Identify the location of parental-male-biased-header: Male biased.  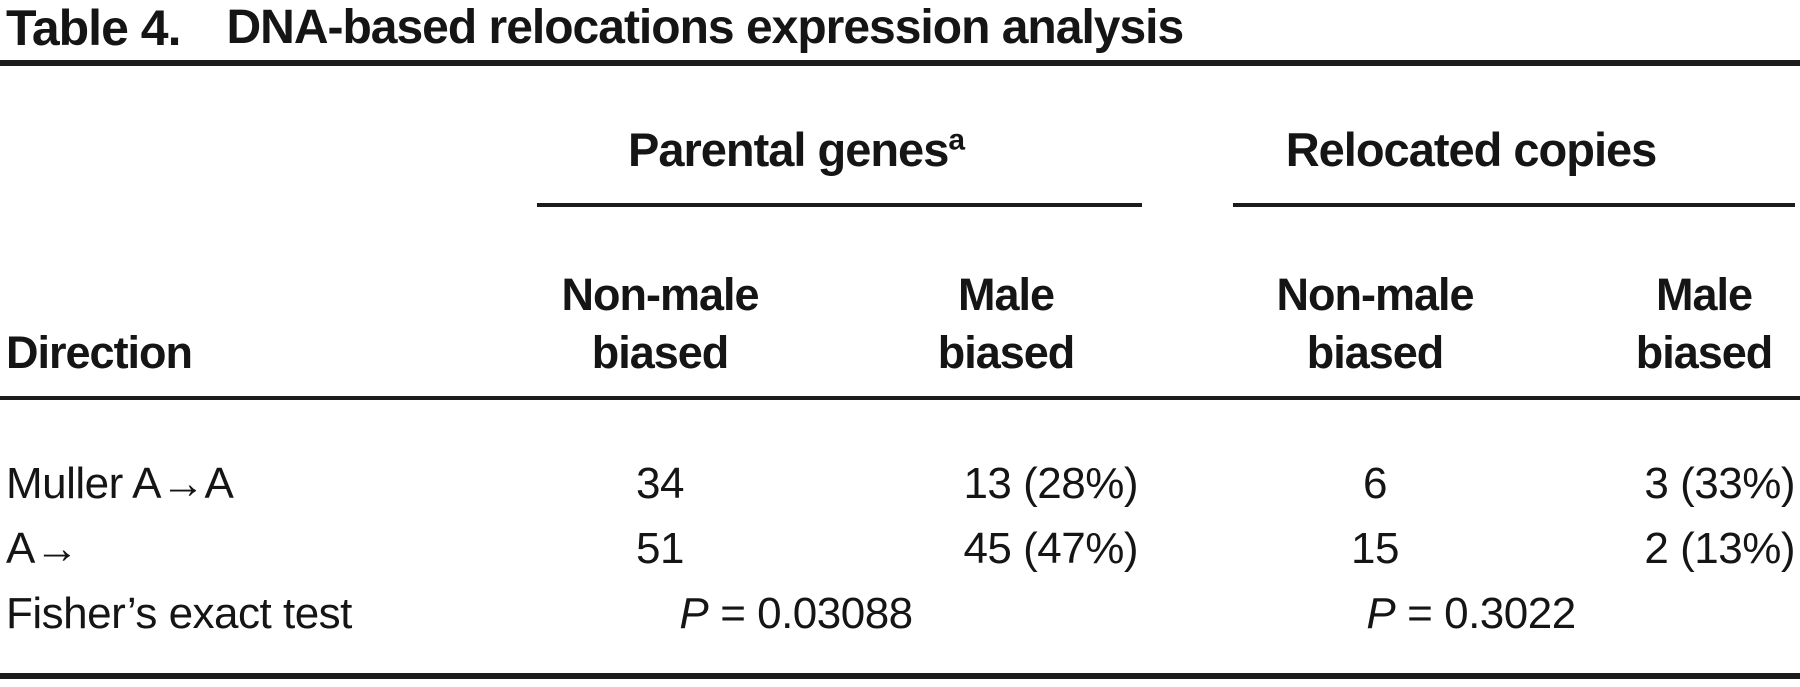
(1006, 323).